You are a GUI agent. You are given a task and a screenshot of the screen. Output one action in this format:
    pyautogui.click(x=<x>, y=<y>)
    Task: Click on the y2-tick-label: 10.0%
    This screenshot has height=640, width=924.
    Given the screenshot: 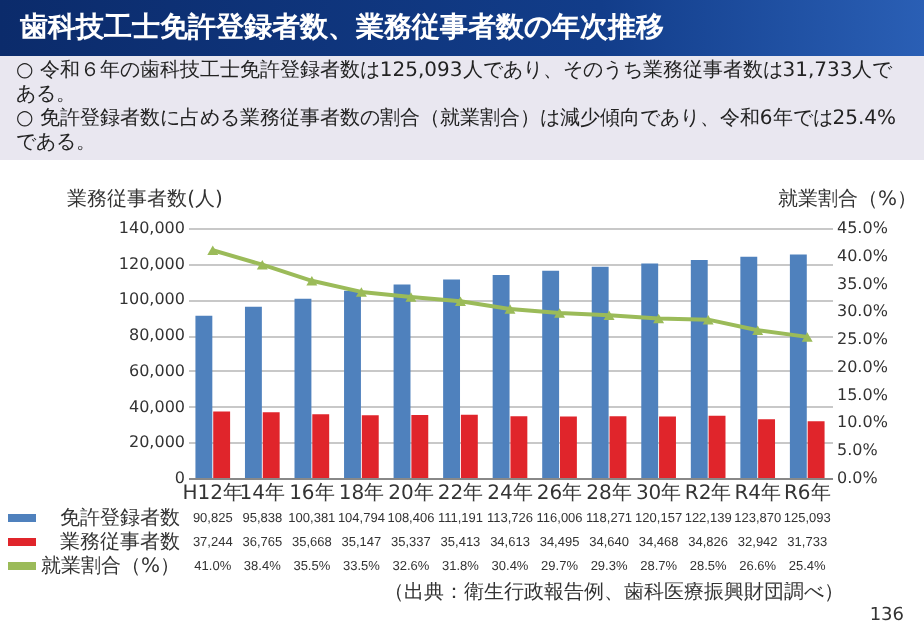 What is the action you would take?
    pyautogui.click(x=863, y=422)
    